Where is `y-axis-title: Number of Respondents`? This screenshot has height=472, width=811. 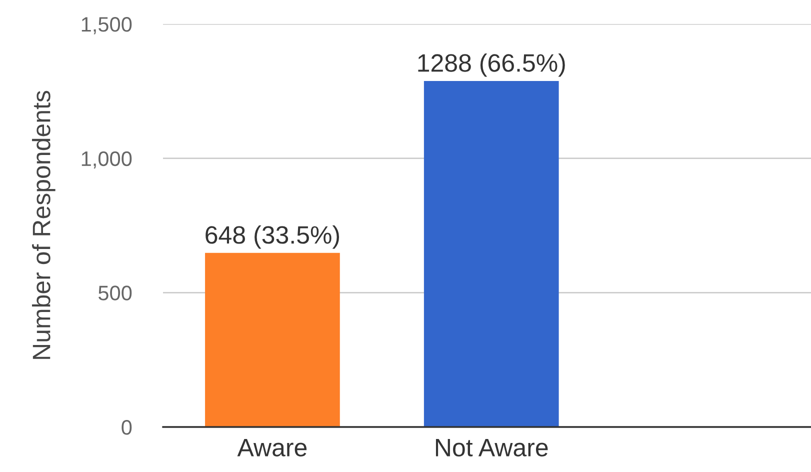 y-axis-title: Number of Respondents is located at coordinates (44, 224).